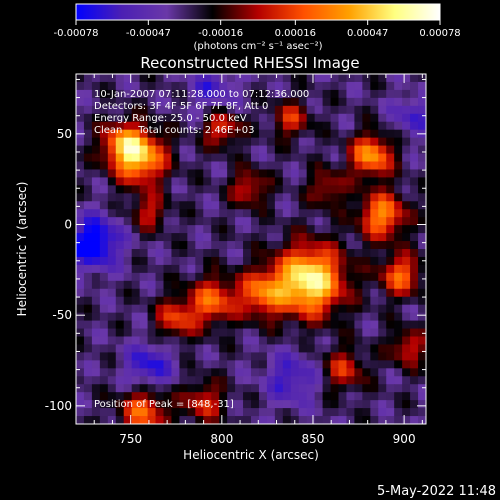 This screenshot has height=500, width=500. I want to click on y-tick-label: -50, so click(62, 315).